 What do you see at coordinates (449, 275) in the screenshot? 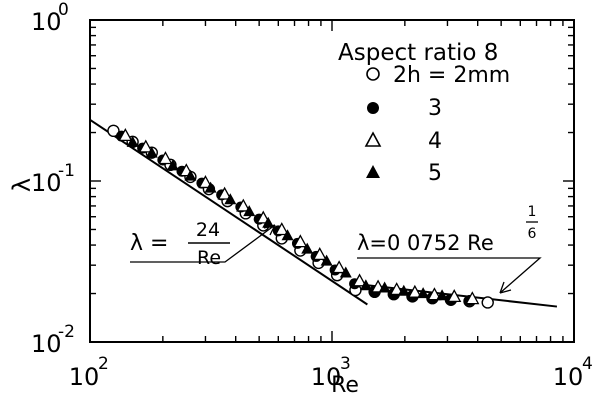
I see `turbulent-leader` at bounding box center [449, 275].